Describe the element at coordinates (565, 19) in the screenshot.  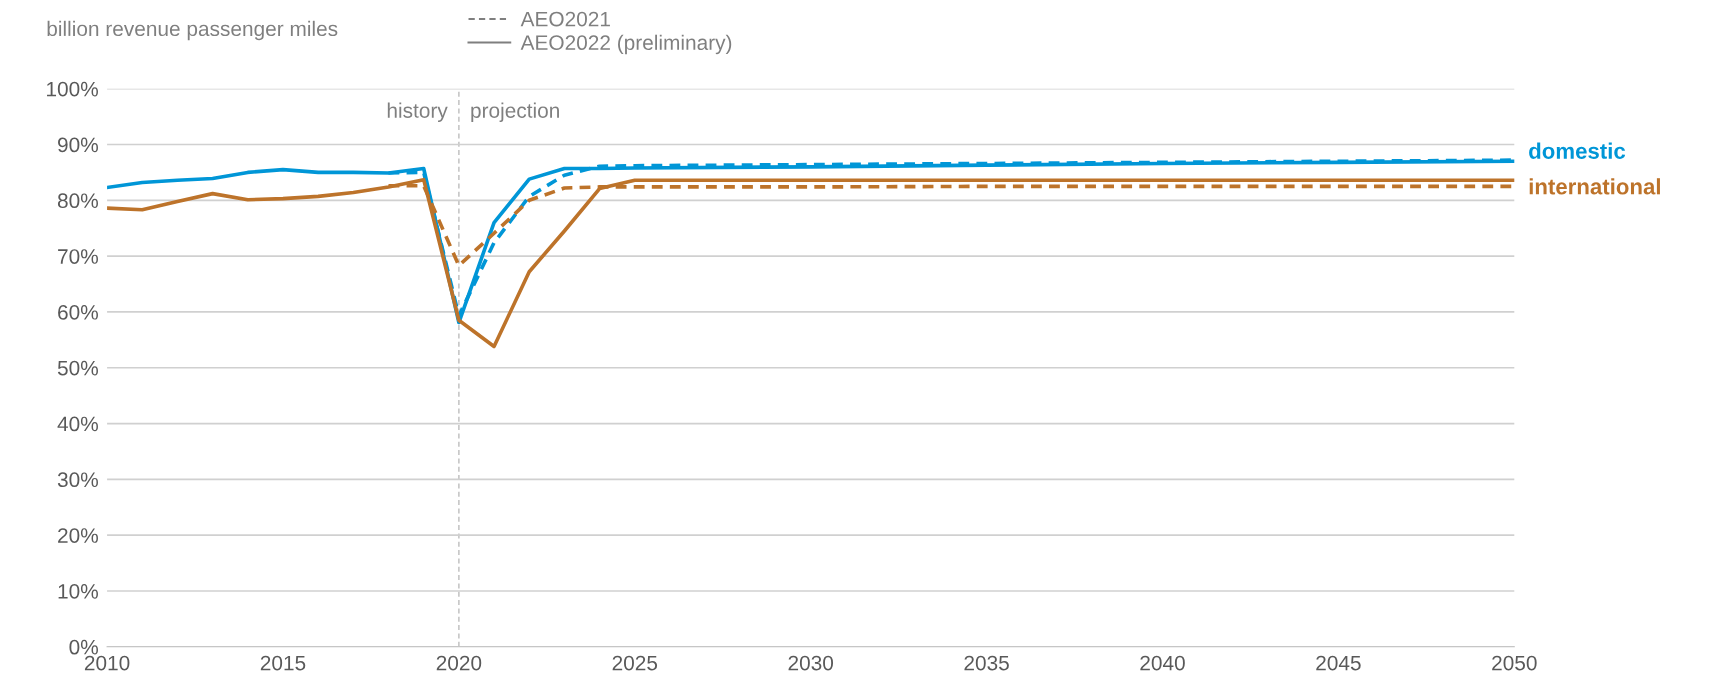
I see `text: AEO2021` at that location.